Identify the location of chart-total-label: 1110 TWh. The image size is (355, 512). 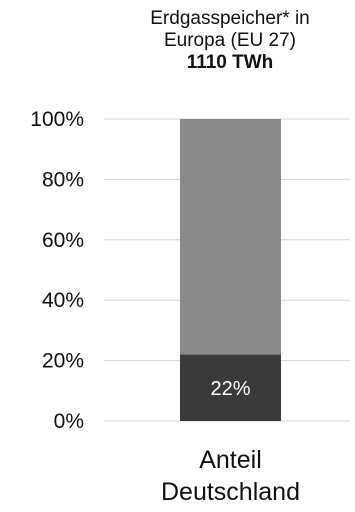
(230, 62).